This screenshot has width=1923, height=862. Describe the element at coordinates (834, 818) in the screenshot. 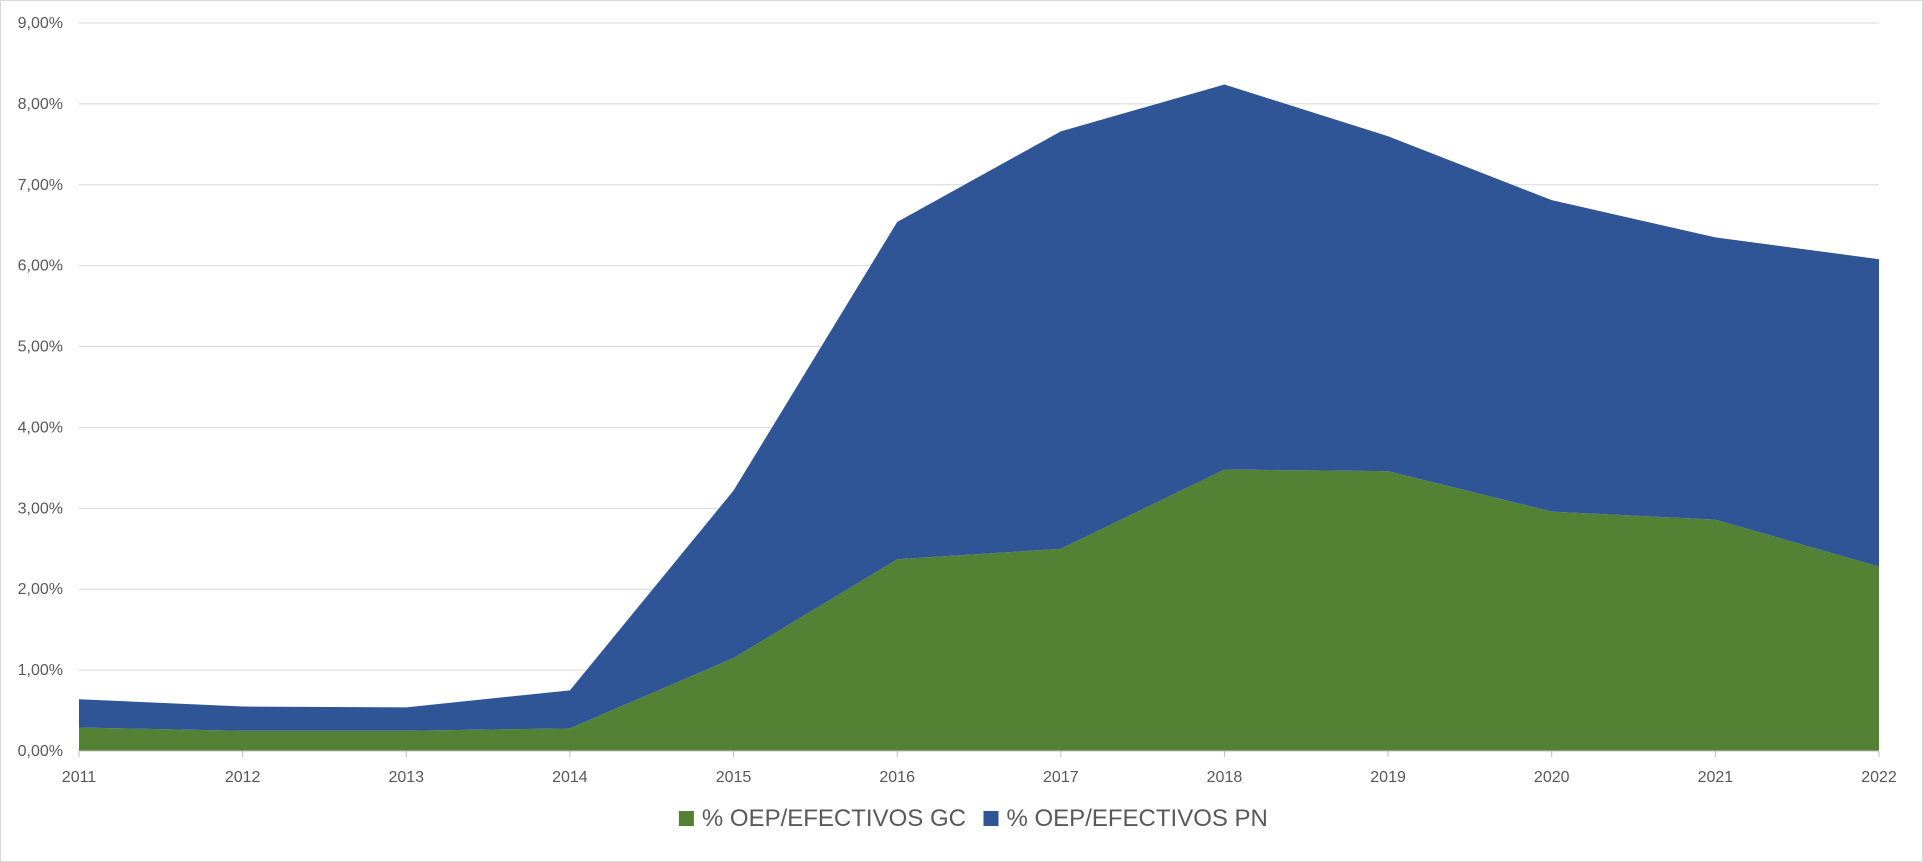

I see `legend-label-gc: % OEP/EFECTIVOS GC` at that location.